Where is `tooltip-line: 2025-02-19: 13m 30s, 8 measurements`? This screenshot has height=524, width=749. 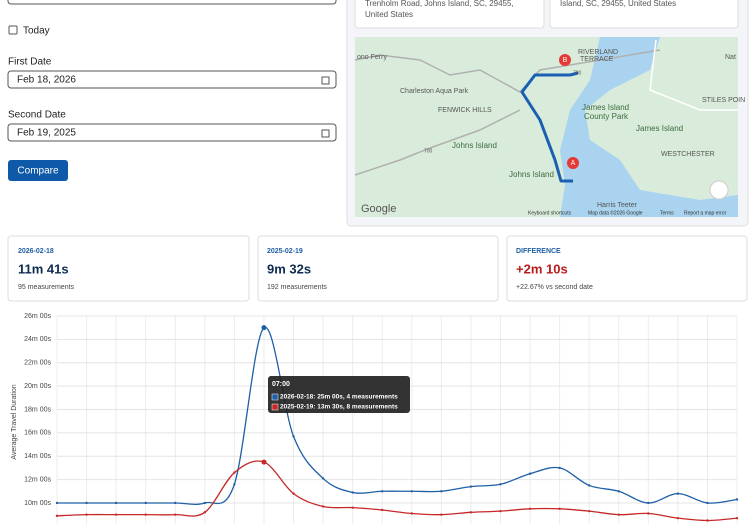 tooltip-line: 2025-02-19: 13m 30s, 8 measurements is located at coordinates (339, 407).